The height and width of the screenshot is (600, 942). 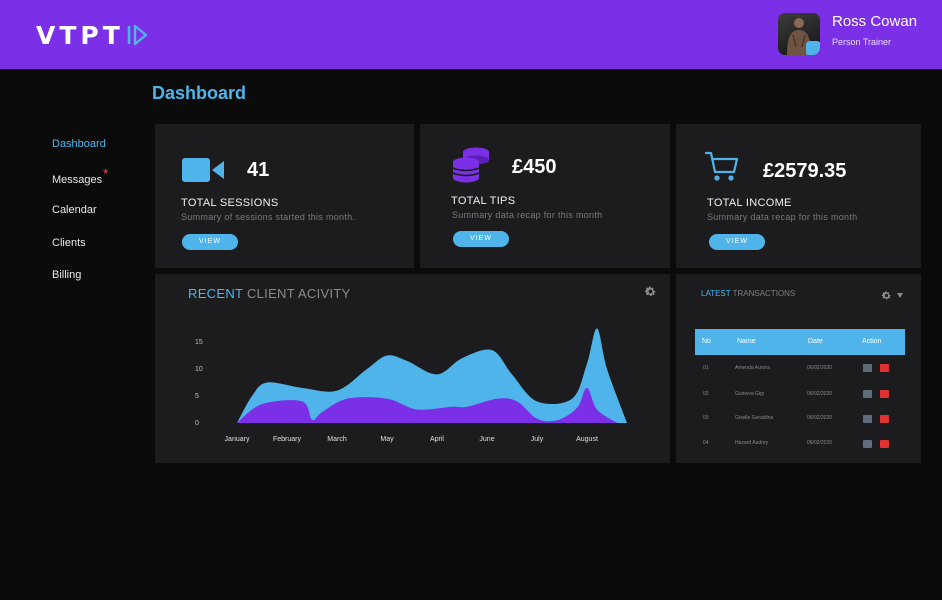 I want to click on logo-mark-icon, so click(x=137, y=35).